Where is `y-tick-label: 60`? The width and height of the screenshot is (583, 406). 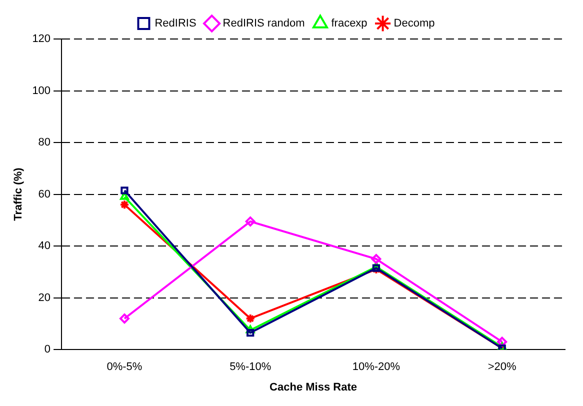
y-tick-label: 60 is located at coordinates (44, 194).